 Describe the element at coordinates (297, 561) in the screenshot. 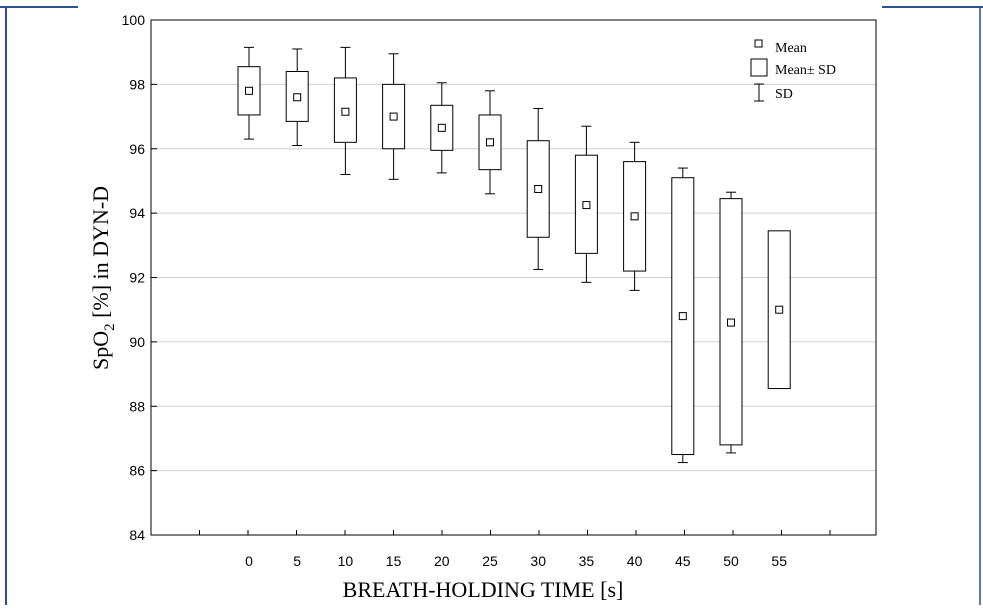

I see `x-tick-label: 5` at that location.